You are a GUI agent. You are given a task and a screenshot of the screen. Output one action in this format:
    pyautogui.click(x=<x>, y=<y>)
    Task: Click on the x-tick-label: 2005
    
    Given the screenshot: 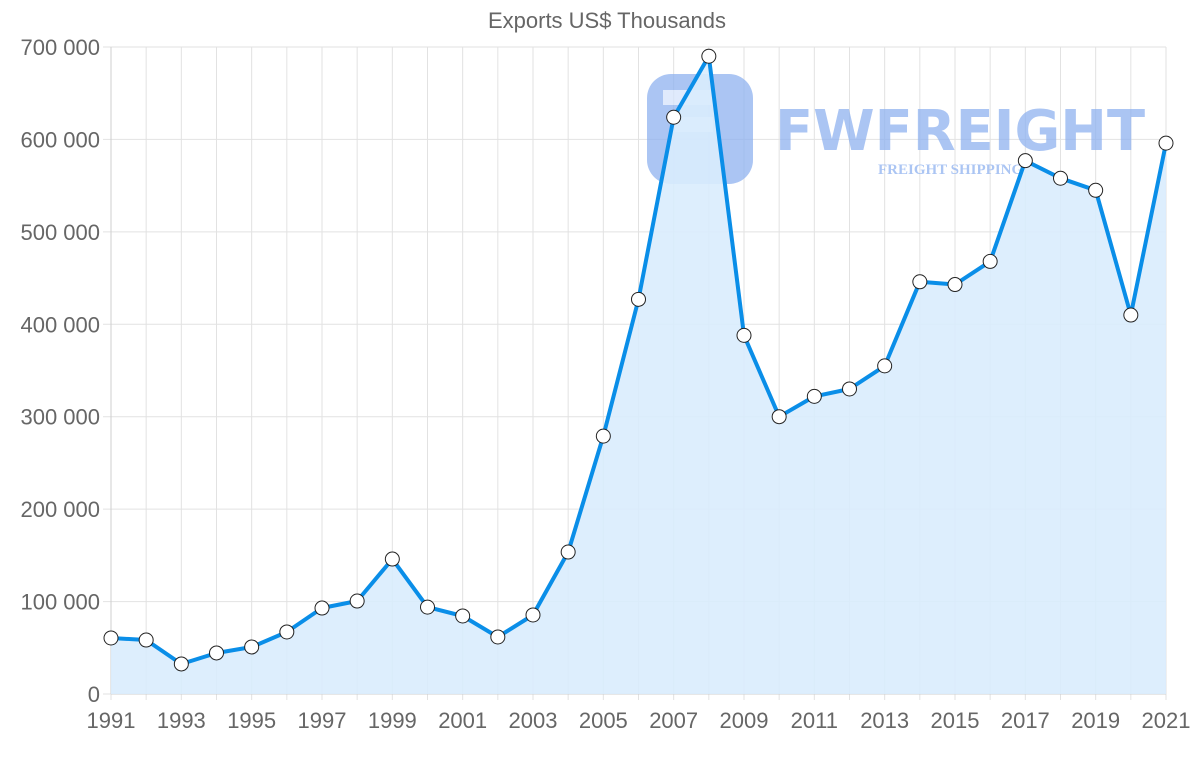 What is the action you would take?
    pyautogui.click(x=603, y=720)
    